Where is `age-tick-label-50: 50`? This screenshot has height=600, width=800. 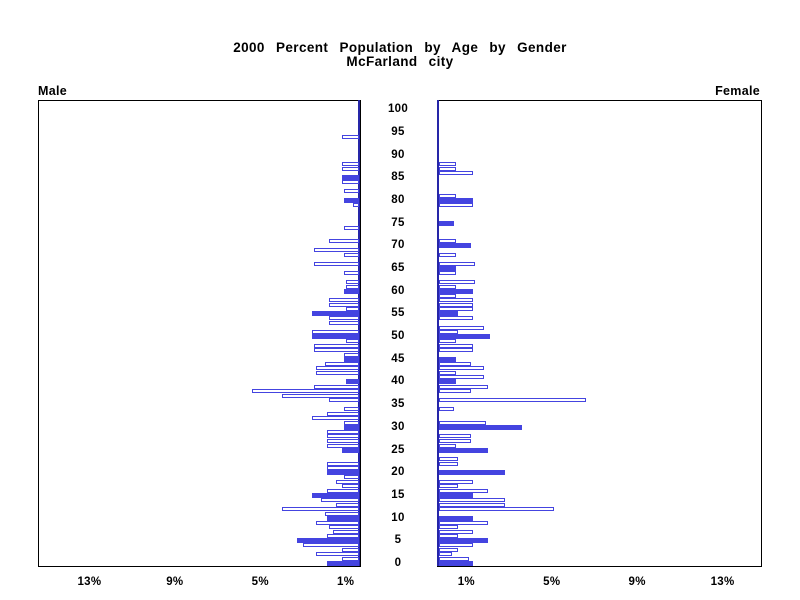
age-tick-label-50: 50 is located at coordinates (398, 336).